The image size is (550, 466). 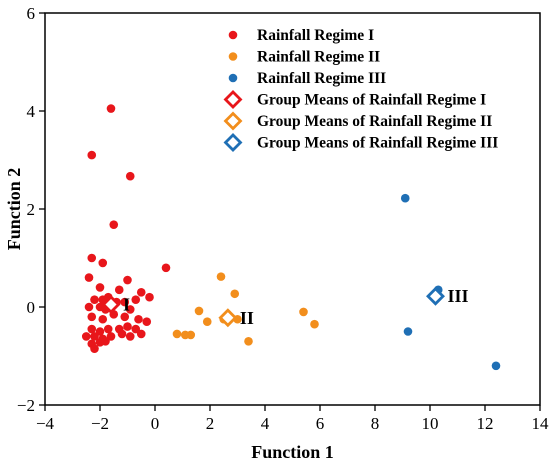 I want to click on x-tick-label: 0, so click(x=155, y=423).